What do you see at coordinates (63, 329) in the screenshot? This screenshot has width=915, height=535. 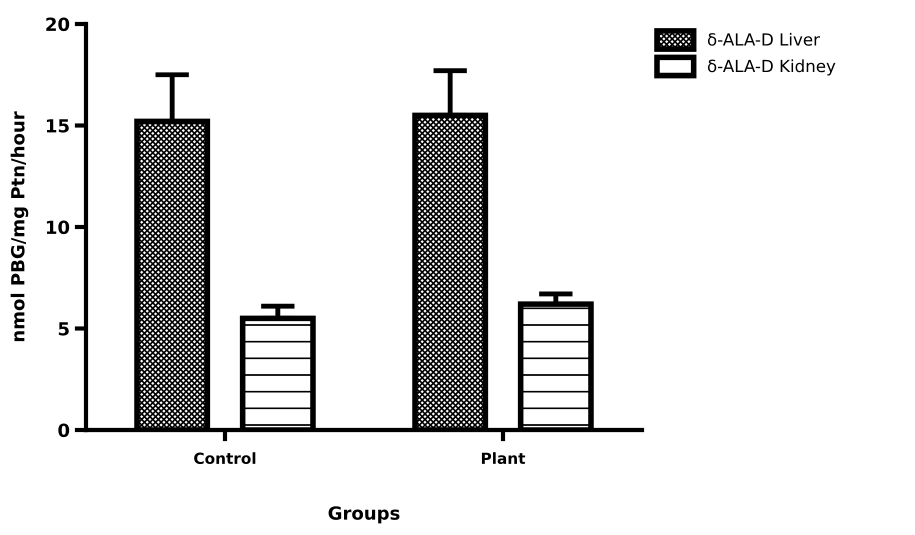 I see `y-tick-label: 5` at bounding box center [63, 329].